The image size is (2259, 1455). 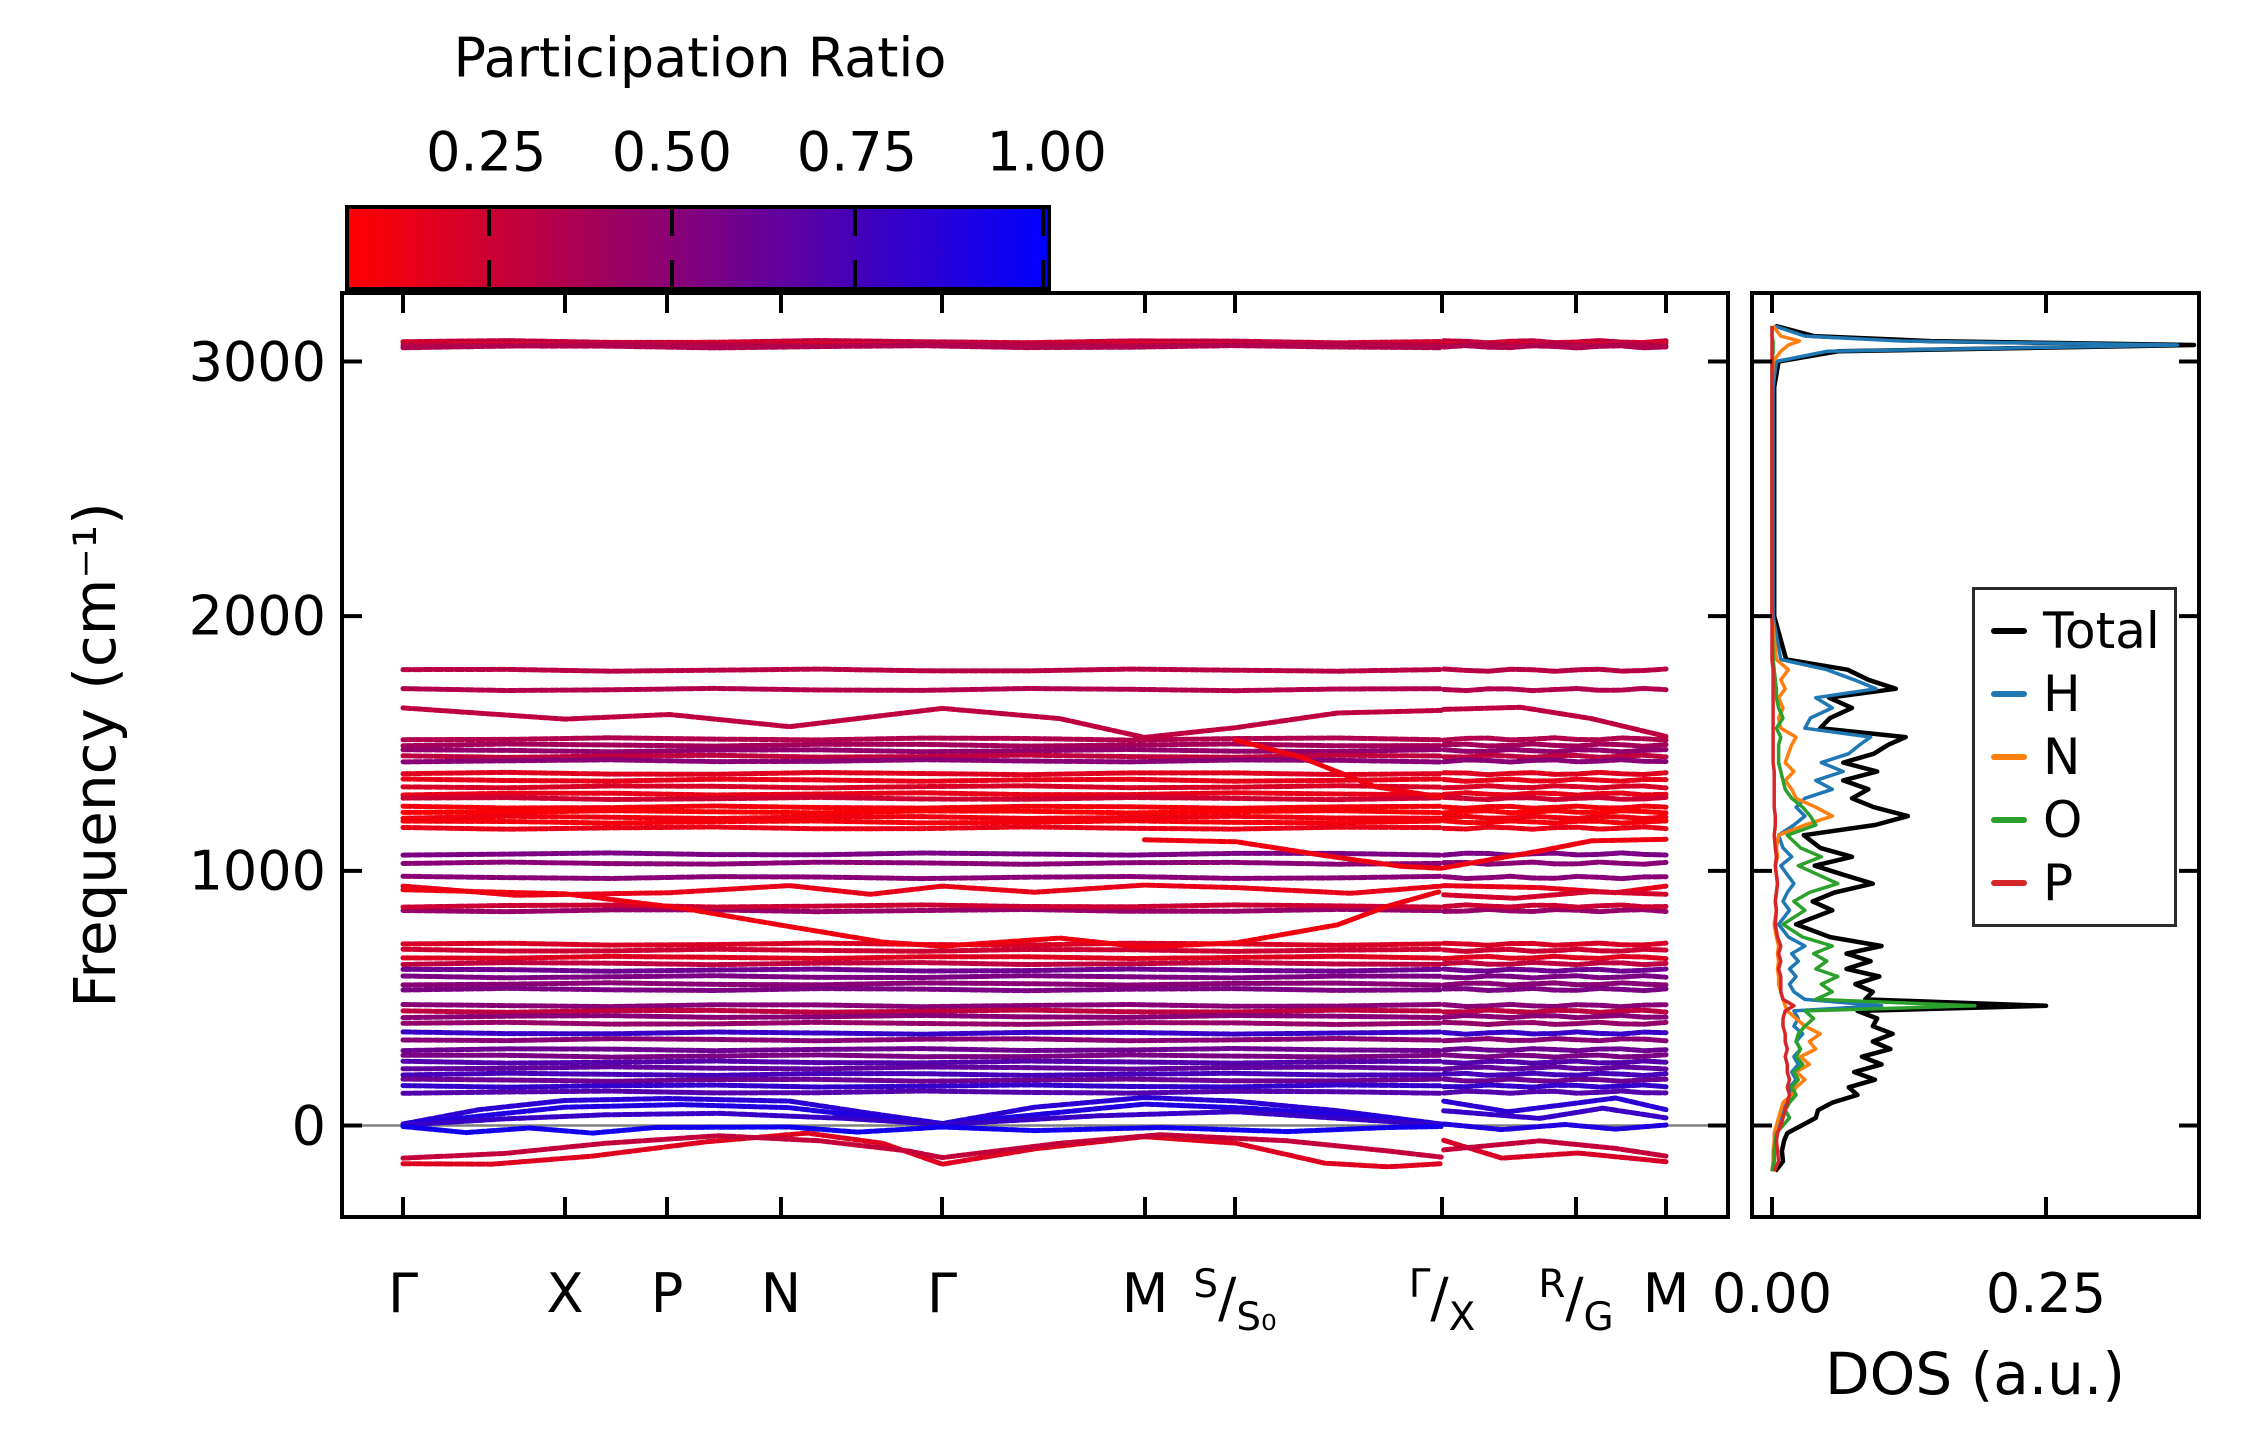 What do you see at coordinates (1975, 1374) in the screenshot?
I see `dos-axis-label: DOS (a.u.)` at bounding box center [1975, 1374].